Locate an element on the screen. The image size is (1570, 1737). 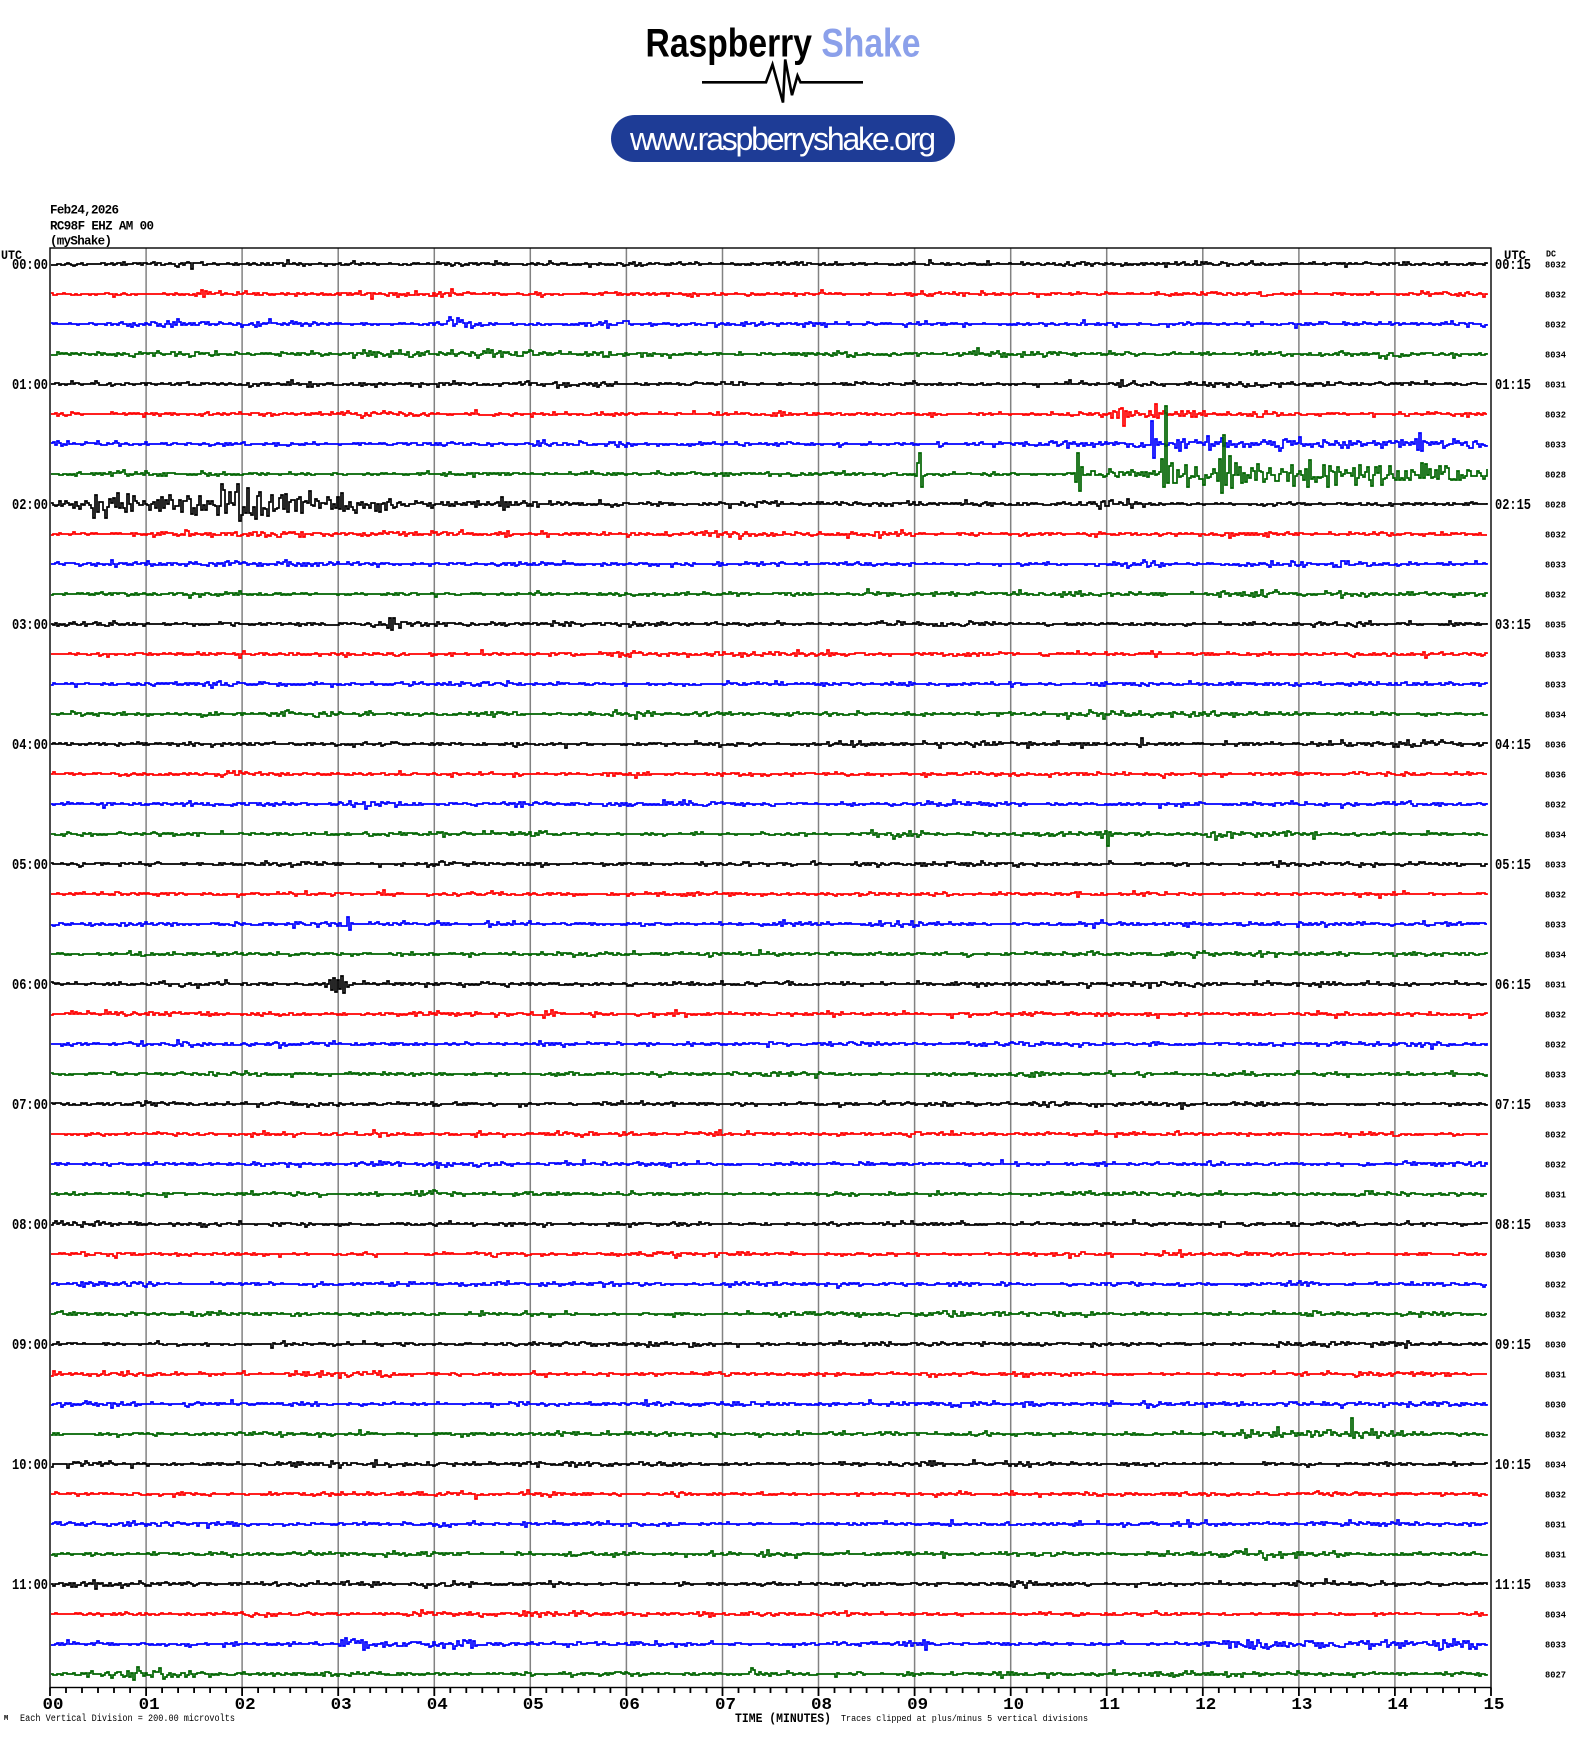
svg-text: RC98F EHZ AM 00 is located at coordinates (102, 227).